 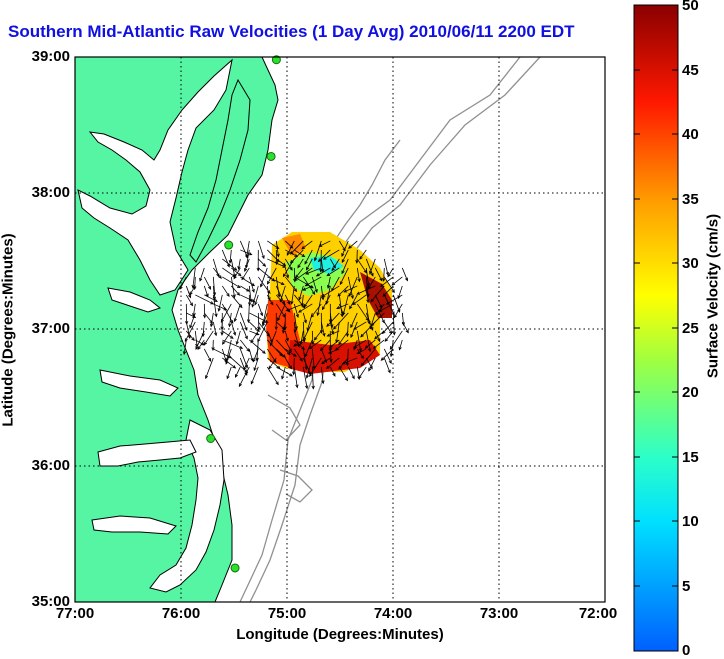 What do you see at coordinates (147, 453) in the screenshot?
I see `albemarle-sound` at bounding box center [147, 453].